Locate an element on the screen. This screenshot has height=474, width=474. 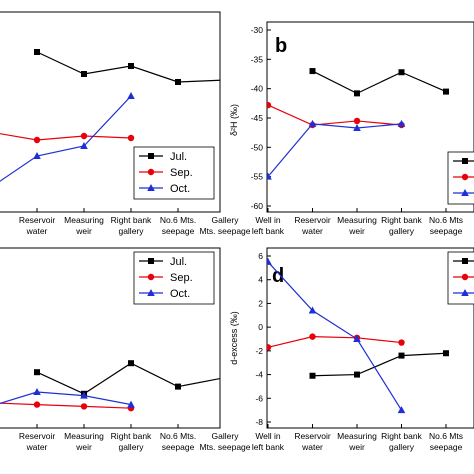
legend-label: Oct. is located at coordinates (180, 189).